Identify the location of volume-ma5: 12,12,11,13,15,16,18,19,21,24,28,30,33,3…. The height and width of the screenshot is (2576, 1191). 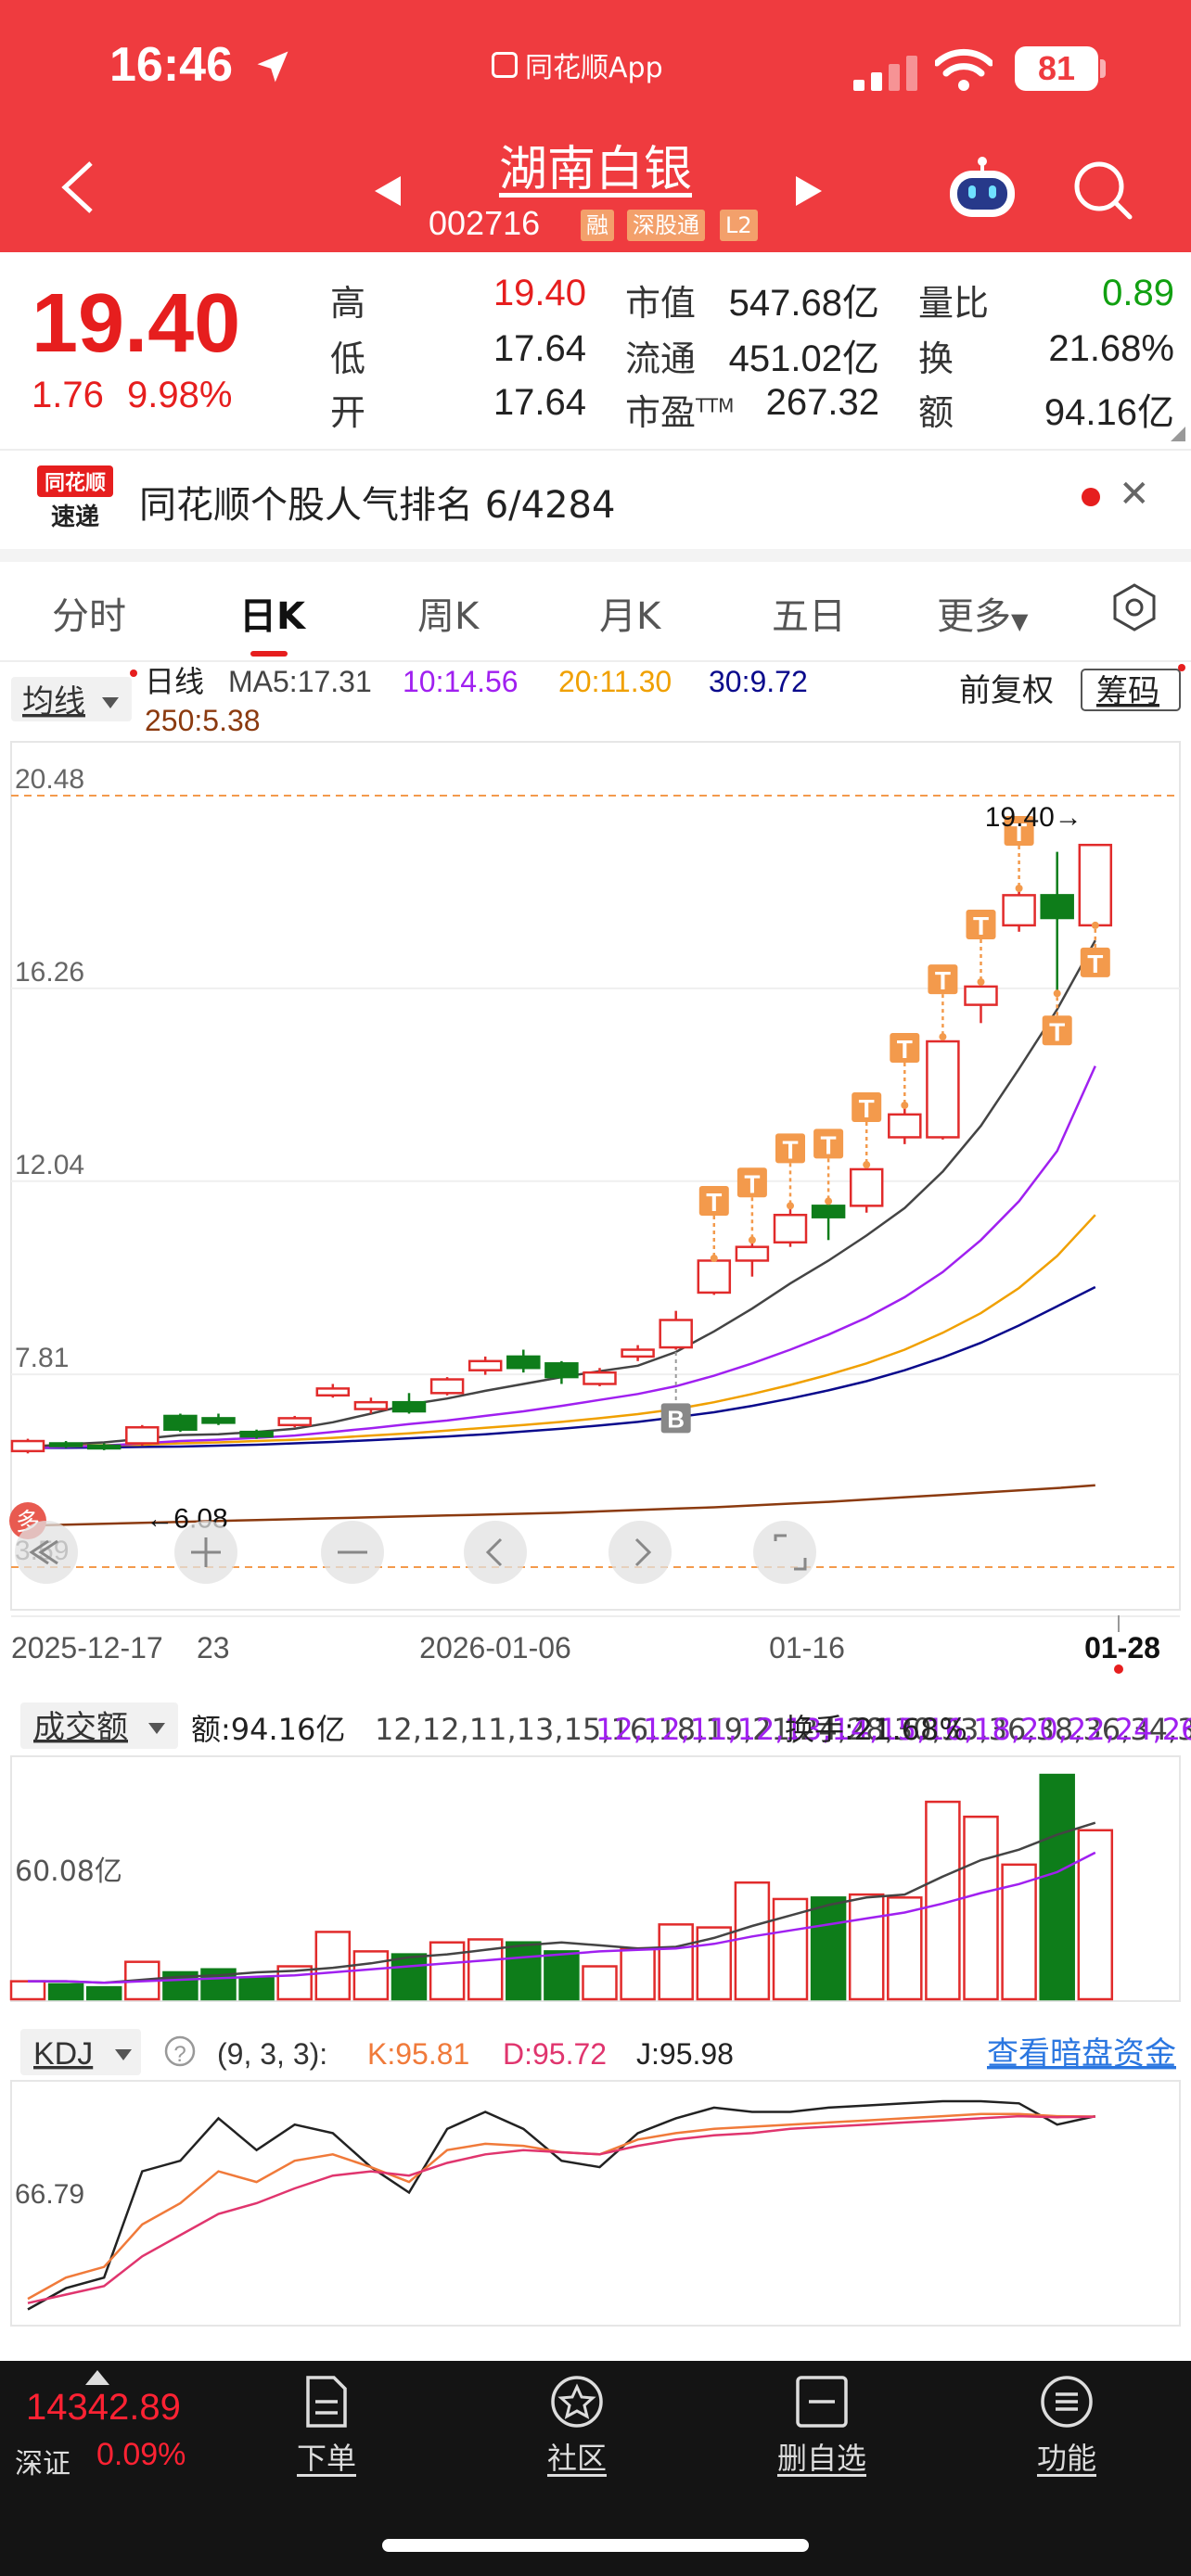
(783, 1729).